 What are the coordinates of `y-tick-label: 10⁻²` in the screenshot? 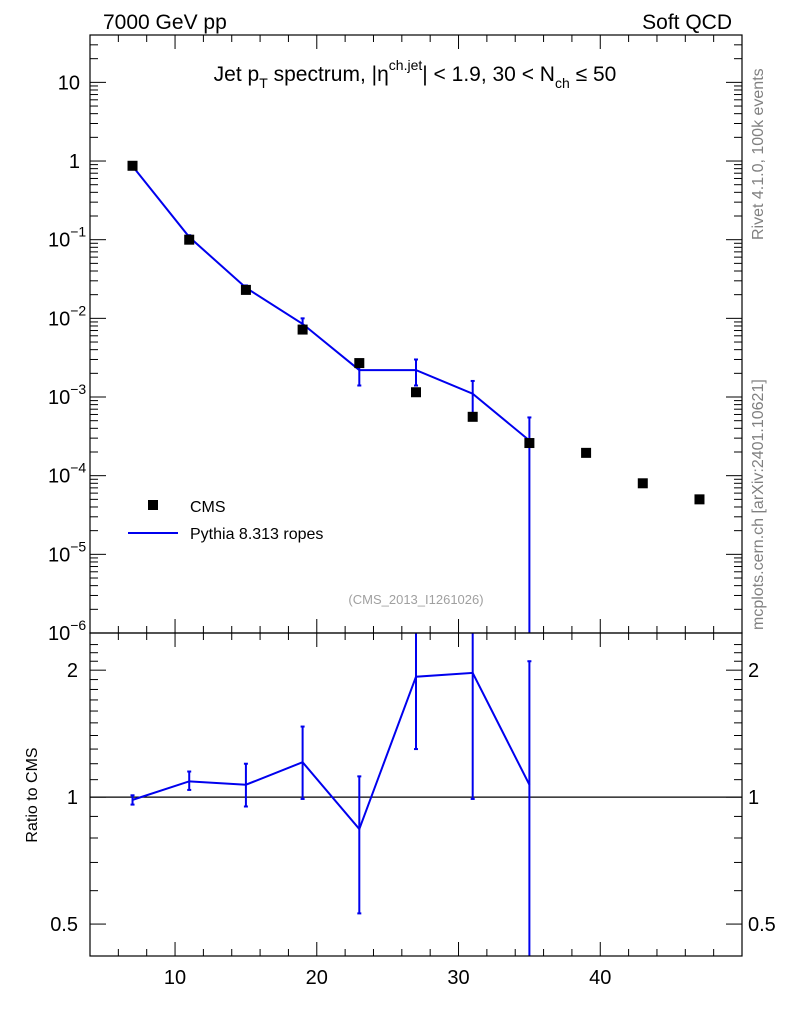 It's located at (67, 316).